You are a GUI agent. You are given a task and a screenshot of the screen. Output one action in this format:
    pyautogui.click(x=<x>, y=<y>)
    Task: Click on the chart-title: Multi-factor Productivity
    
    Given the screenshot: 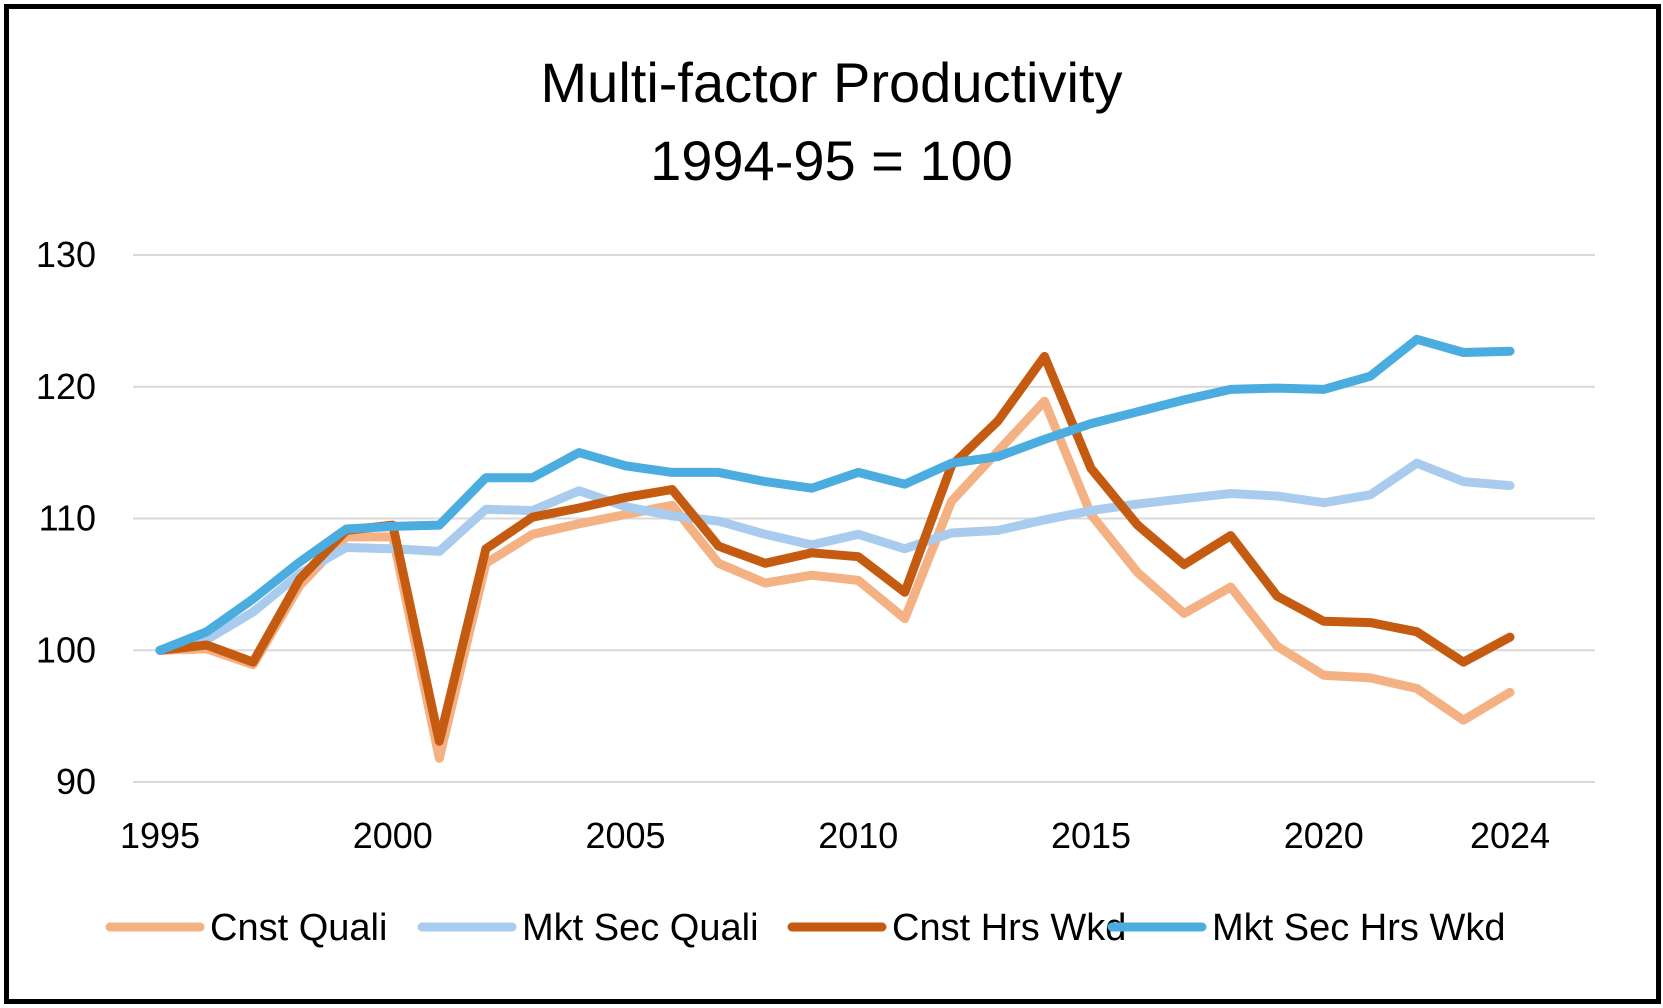 What is the action you would take?
    pyautogui.click(x=831, y=82)
    